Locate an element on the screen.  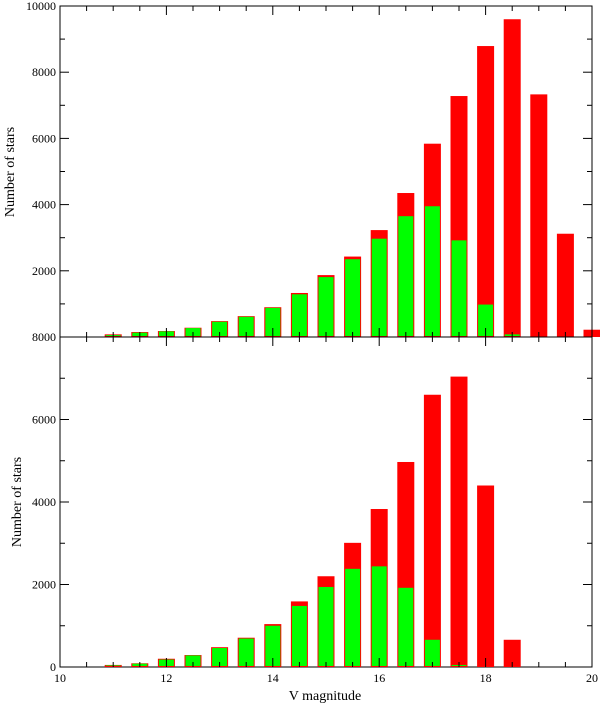
bottom-x-tick-label: 16 is located at coordinates (379, 678).